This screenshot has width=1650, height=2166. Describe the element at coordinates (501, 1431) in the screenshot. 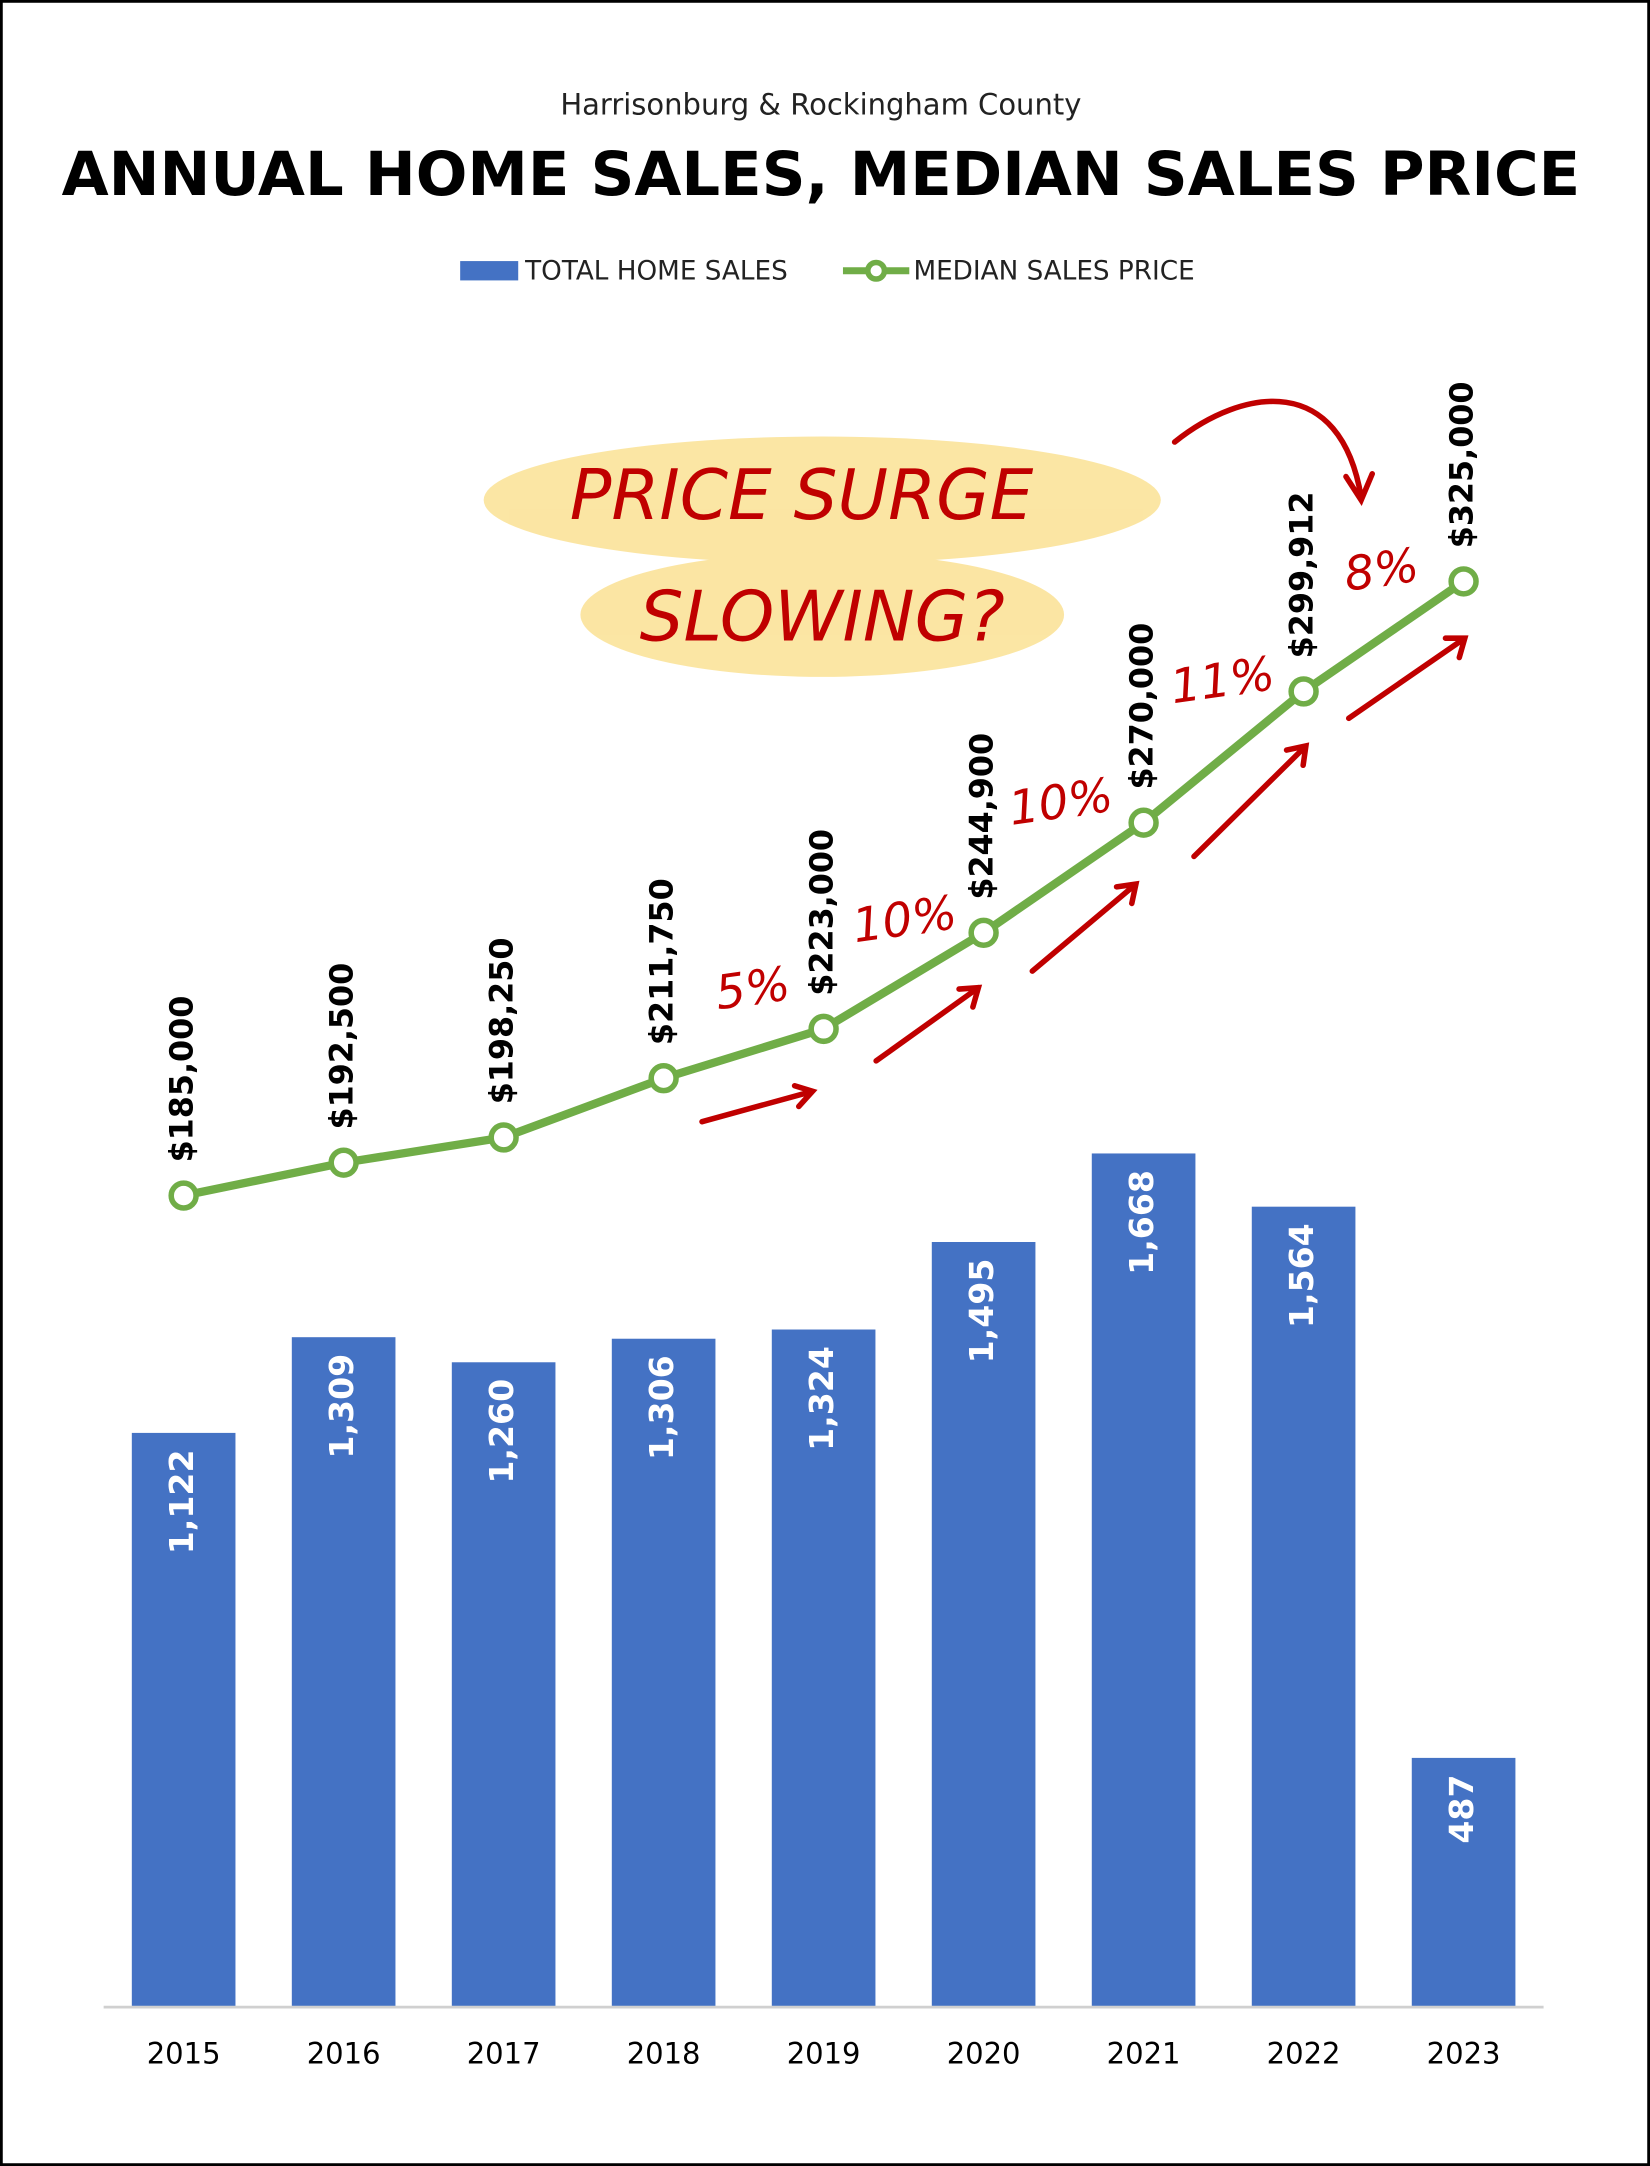

I see `bar-value-label: 1,260` at that location.